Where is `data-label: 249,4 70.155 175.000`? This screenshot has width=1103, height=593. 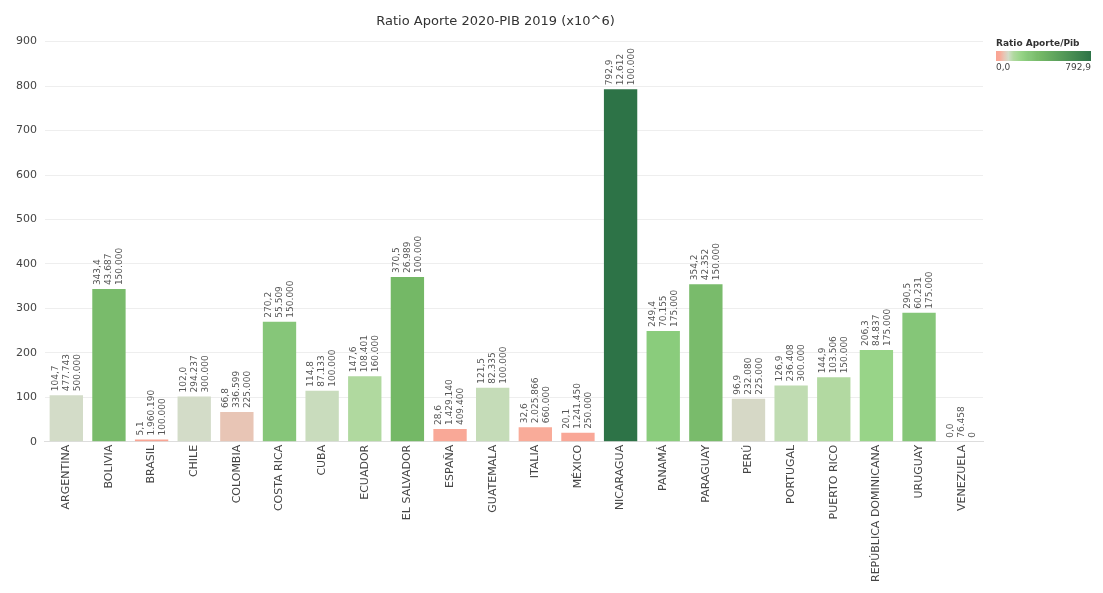 data-label: 249,4 70.155 175.000 is located at coordinates (662, 308).